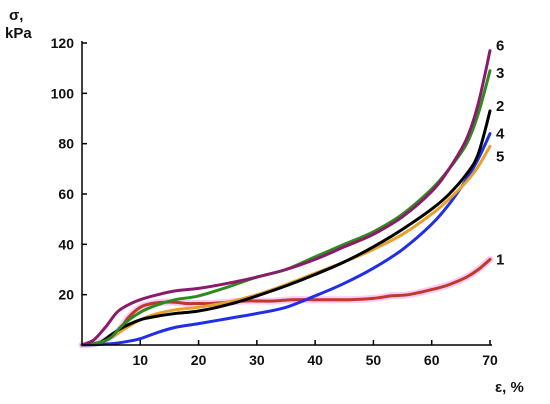  I want to click on y-axis-title-unit: kPa, so click(18, 33).